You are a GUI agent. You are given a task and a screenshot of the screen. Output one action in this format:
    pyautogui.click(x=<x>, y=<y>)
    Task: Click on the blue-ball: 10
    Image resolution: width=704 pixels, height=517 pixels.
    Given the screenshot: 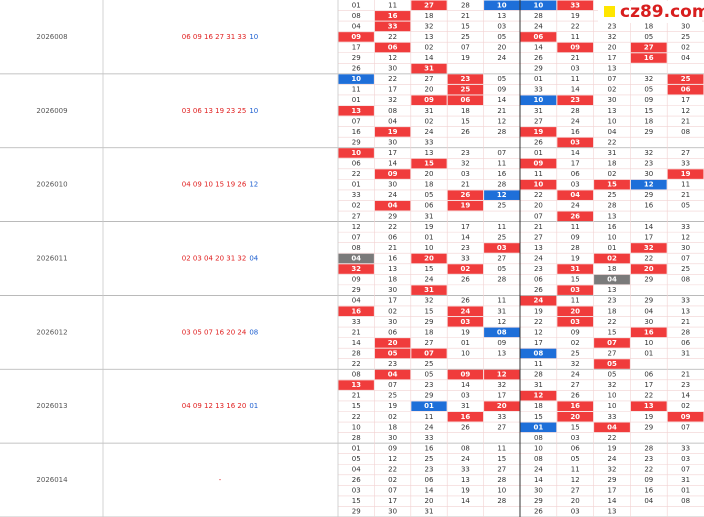 What is the action you would take?
    pyautogui.click(x=253, y=111)
    